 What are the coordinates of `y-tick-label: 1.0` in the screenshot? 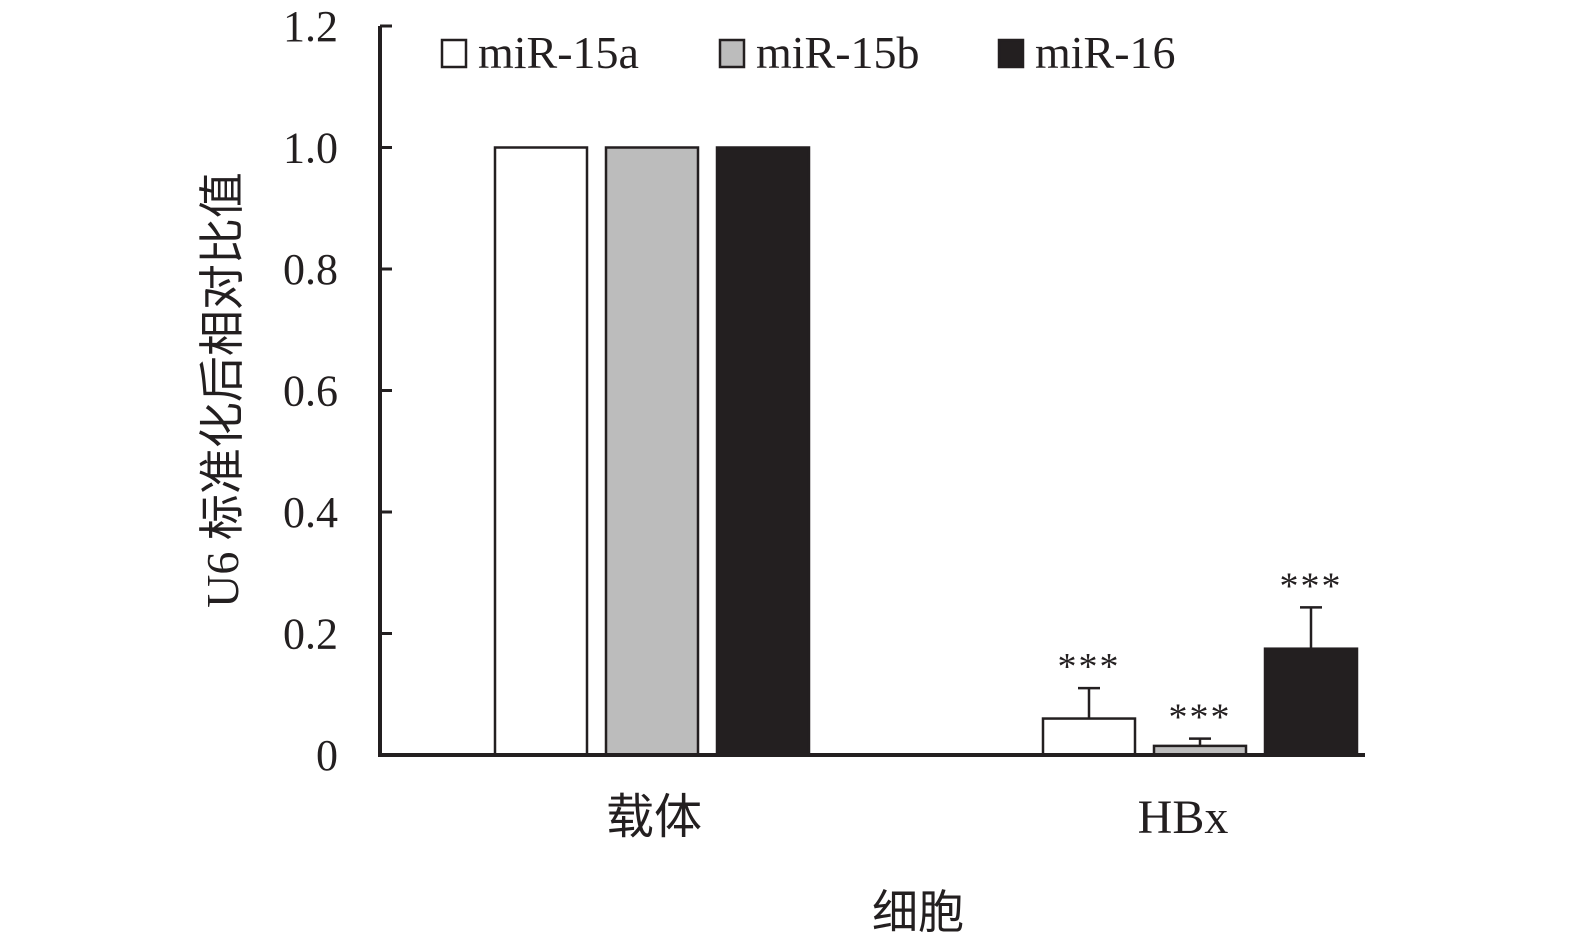 It's located at (310, 148).